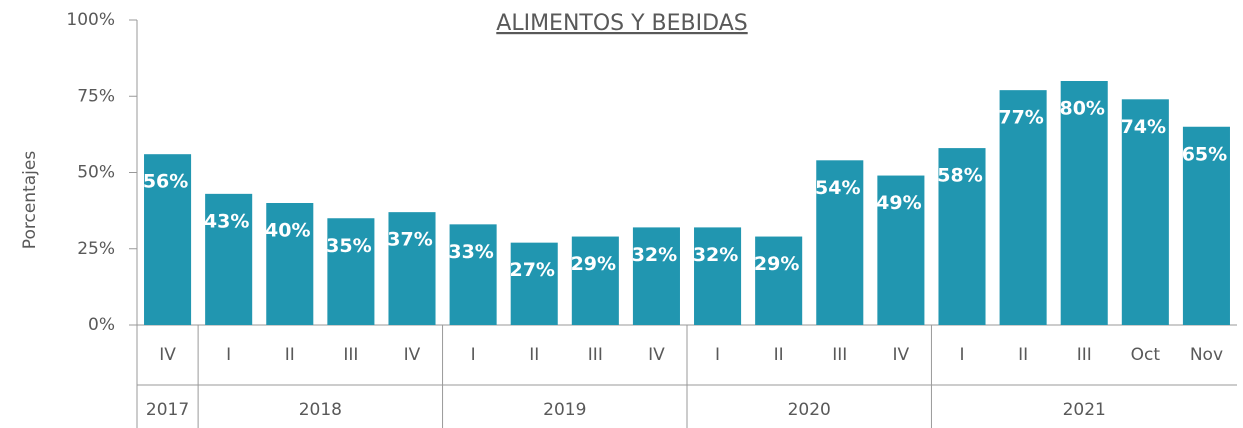 The width and height of the screenshot is (1243, 428). I want to click on value-label: 77%, so click(1020, 118).